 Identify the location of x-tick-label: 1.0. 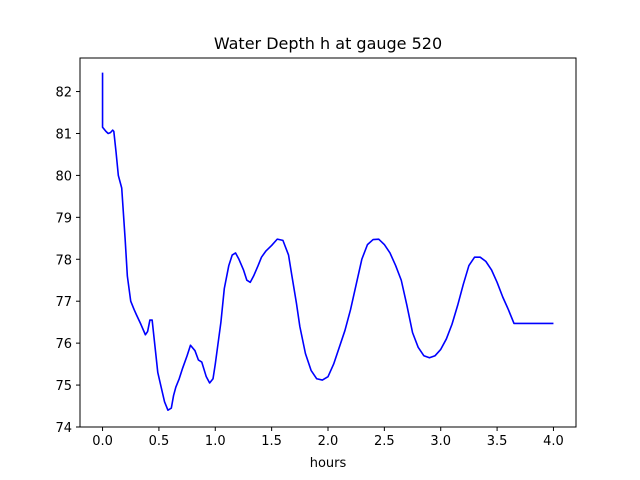
(215, 441).